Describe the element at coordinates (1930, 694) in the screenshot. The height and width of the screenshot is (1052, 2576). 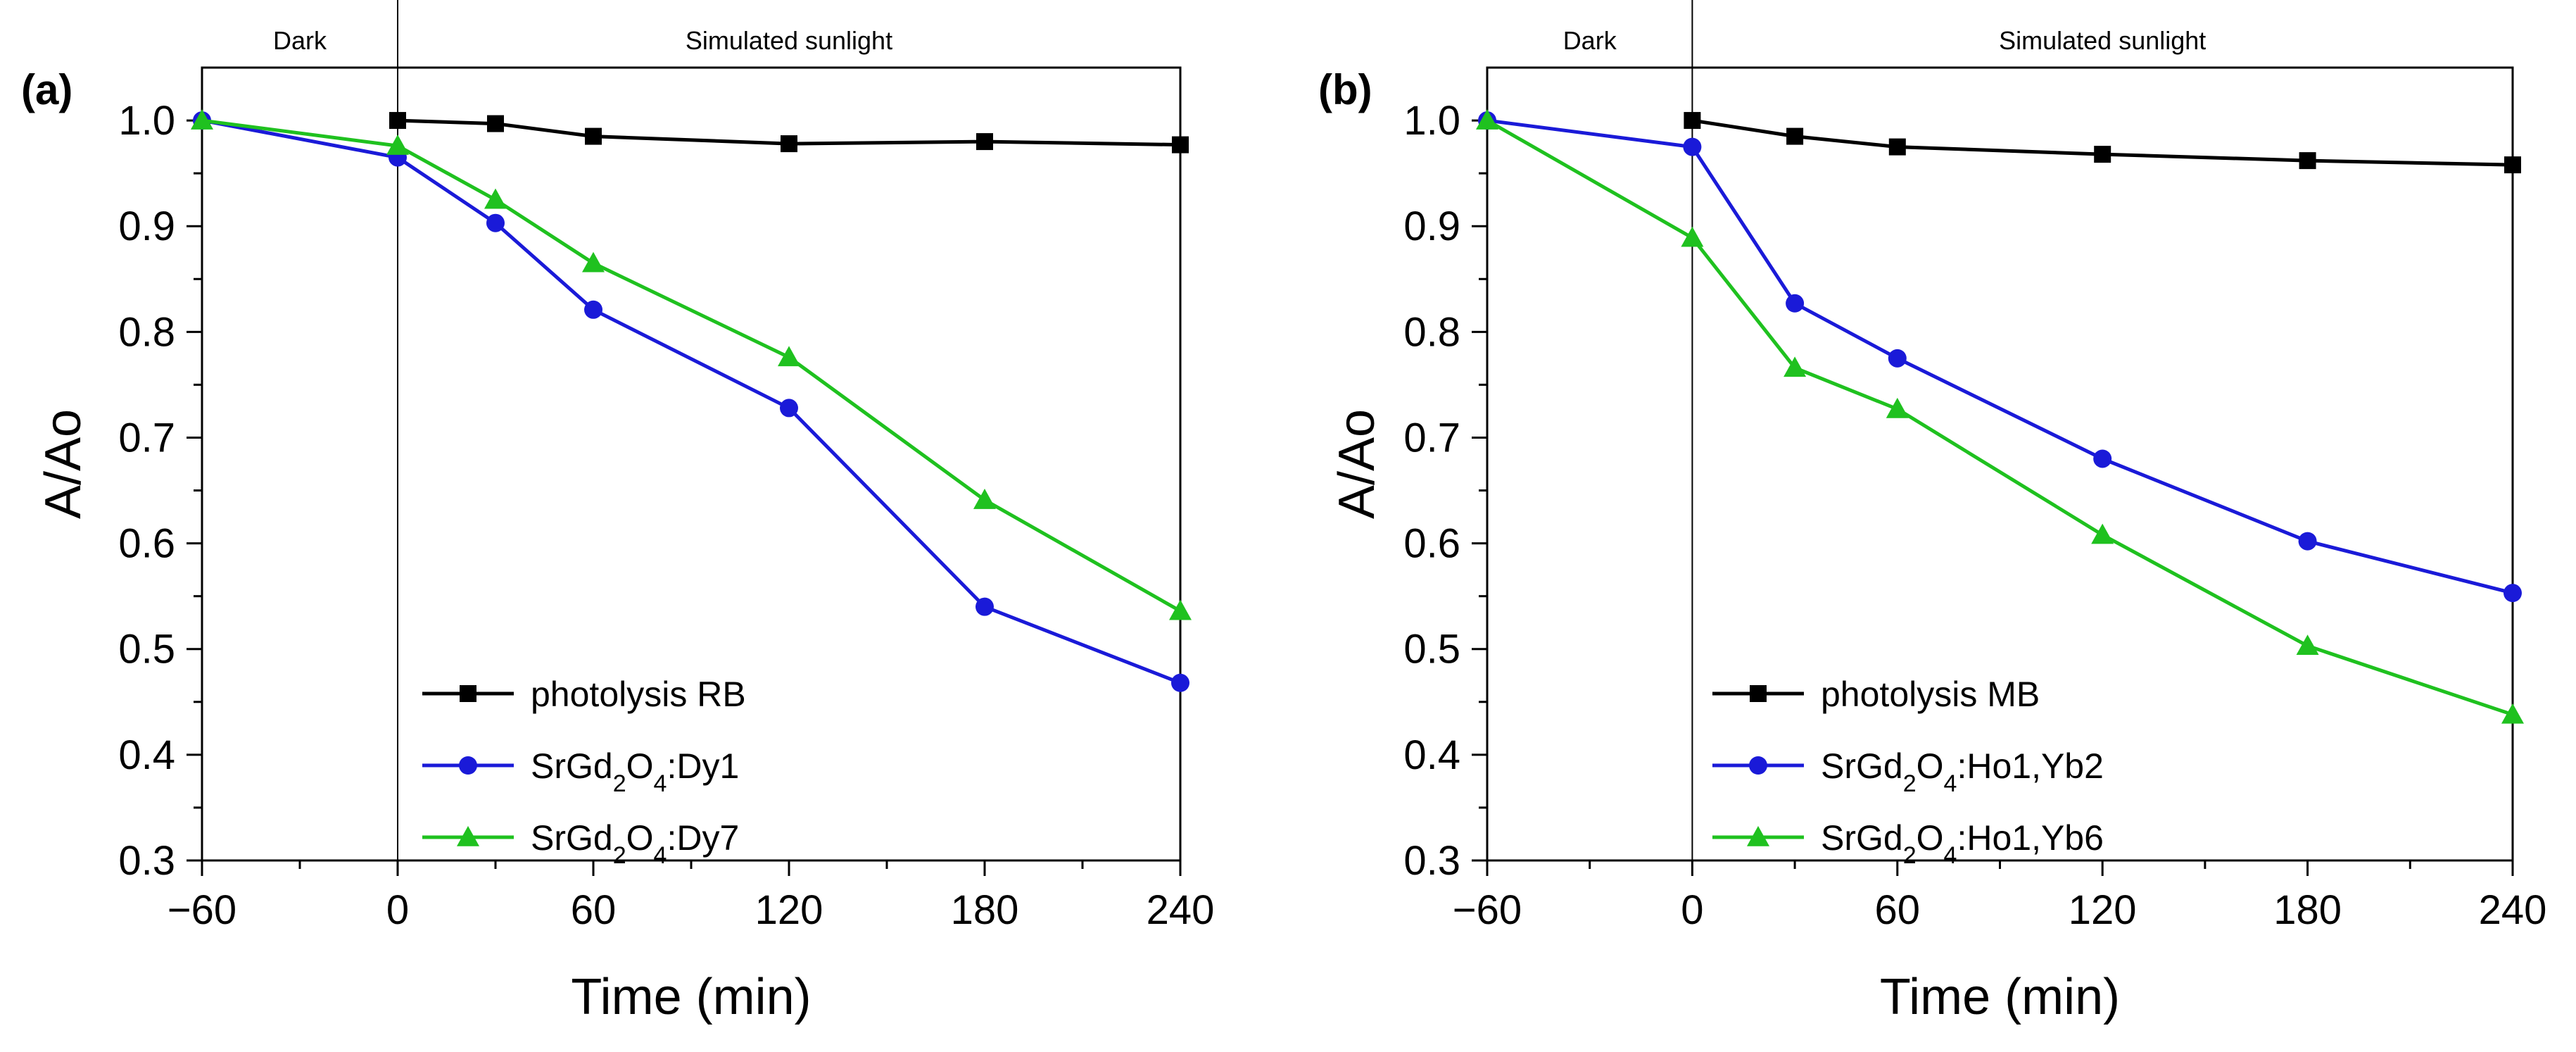
I see `legend-label-part: photolysis MB` at that location.